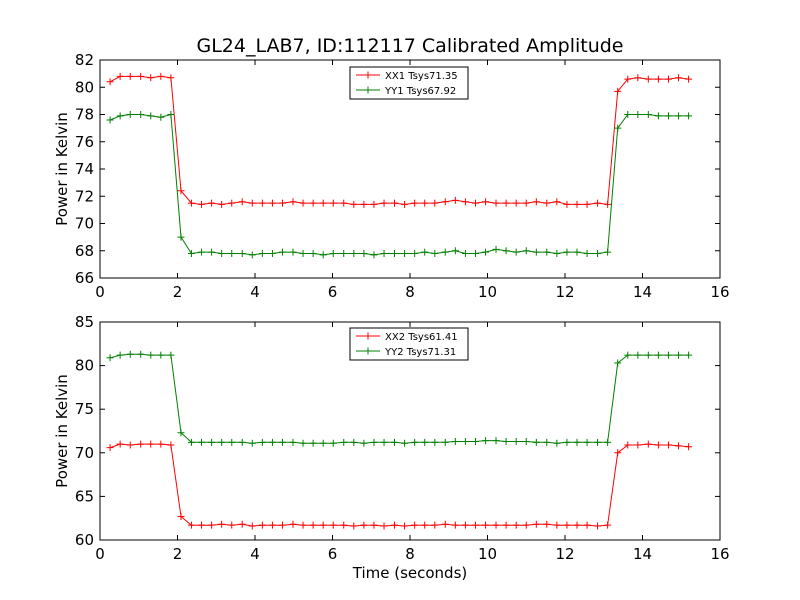 This screenshot has height=600, width=800. What do you see at coordinates (100, 554) in the screenshot?
I see `x-tick-label: 0` at bounding box center [100, 554].